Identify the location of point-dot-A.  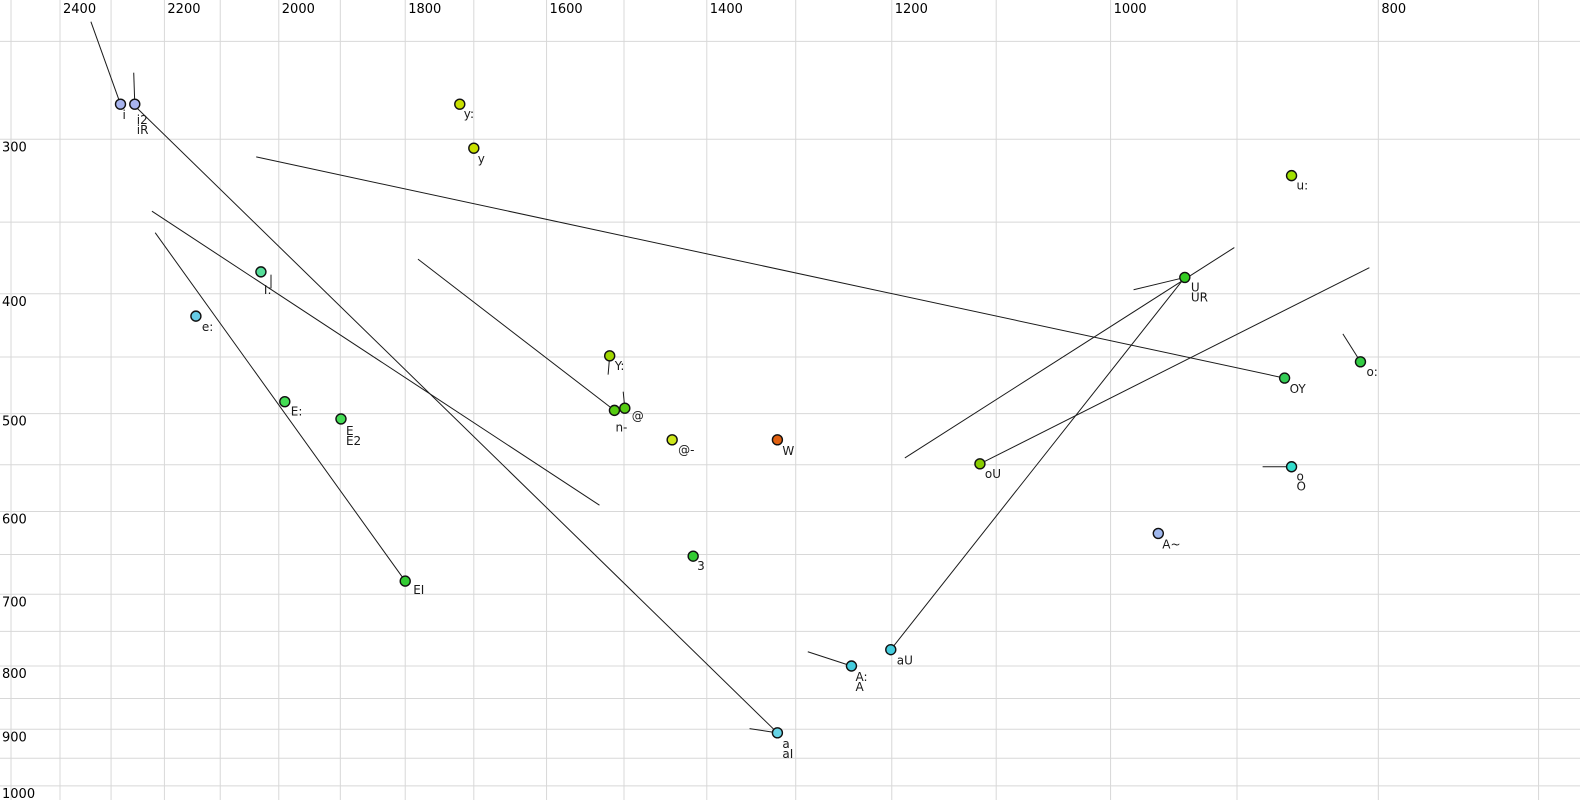
(1158, 533).